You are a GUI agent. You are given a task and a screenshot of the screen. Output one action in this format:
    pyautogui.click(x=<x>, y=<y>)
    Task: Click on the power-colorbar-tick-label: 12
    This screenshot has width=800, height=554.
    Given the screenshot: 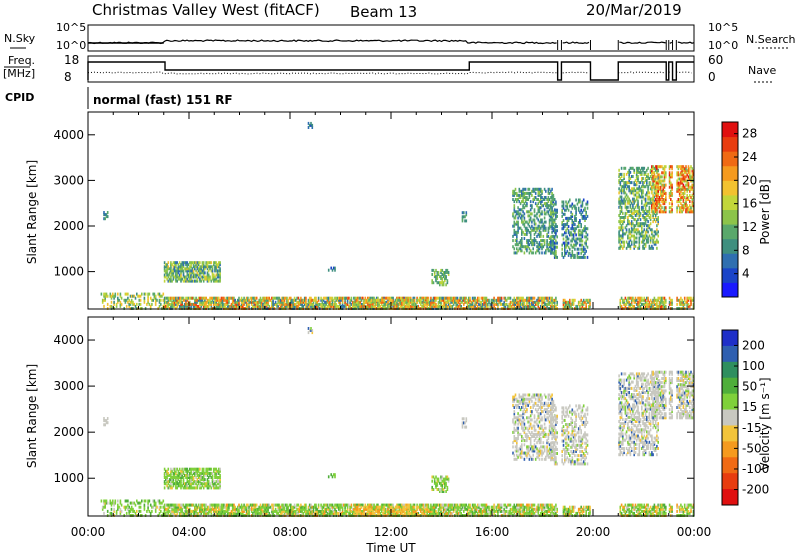 What is the action you would take?
    pyautogui.click(x=749, y=227)
    